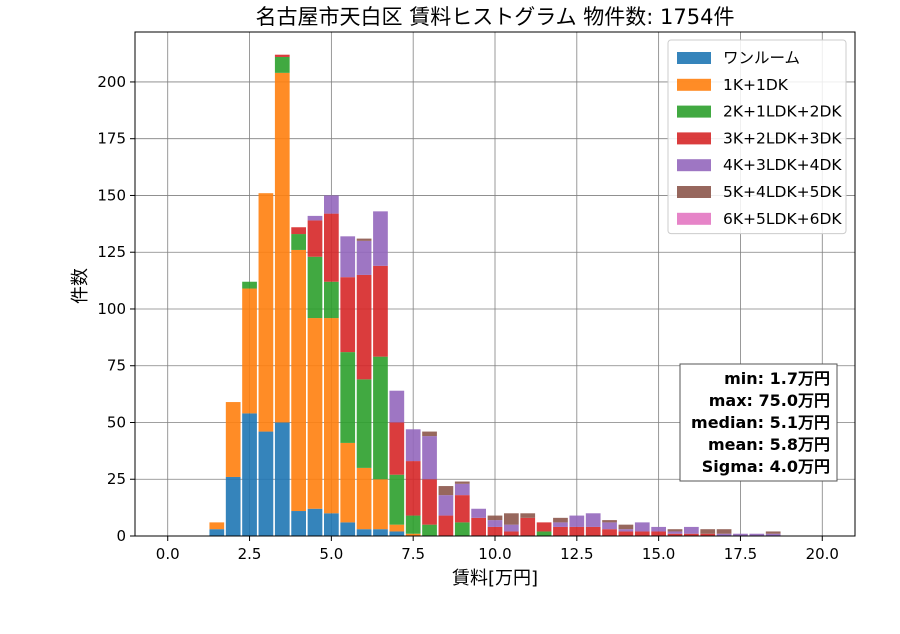 The image size is (900, 634). What do you see at coordinates (740, 554) in the screenshot?
I see `x-tick-label: 17.5` at bounding box center [740, 554].